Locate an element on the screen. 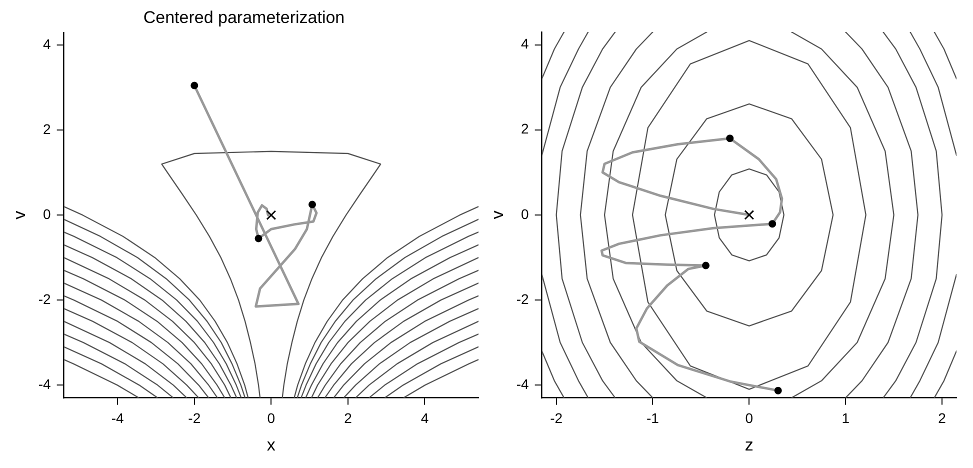  x-tick-label: -4 is located at coordinates (117, 418).